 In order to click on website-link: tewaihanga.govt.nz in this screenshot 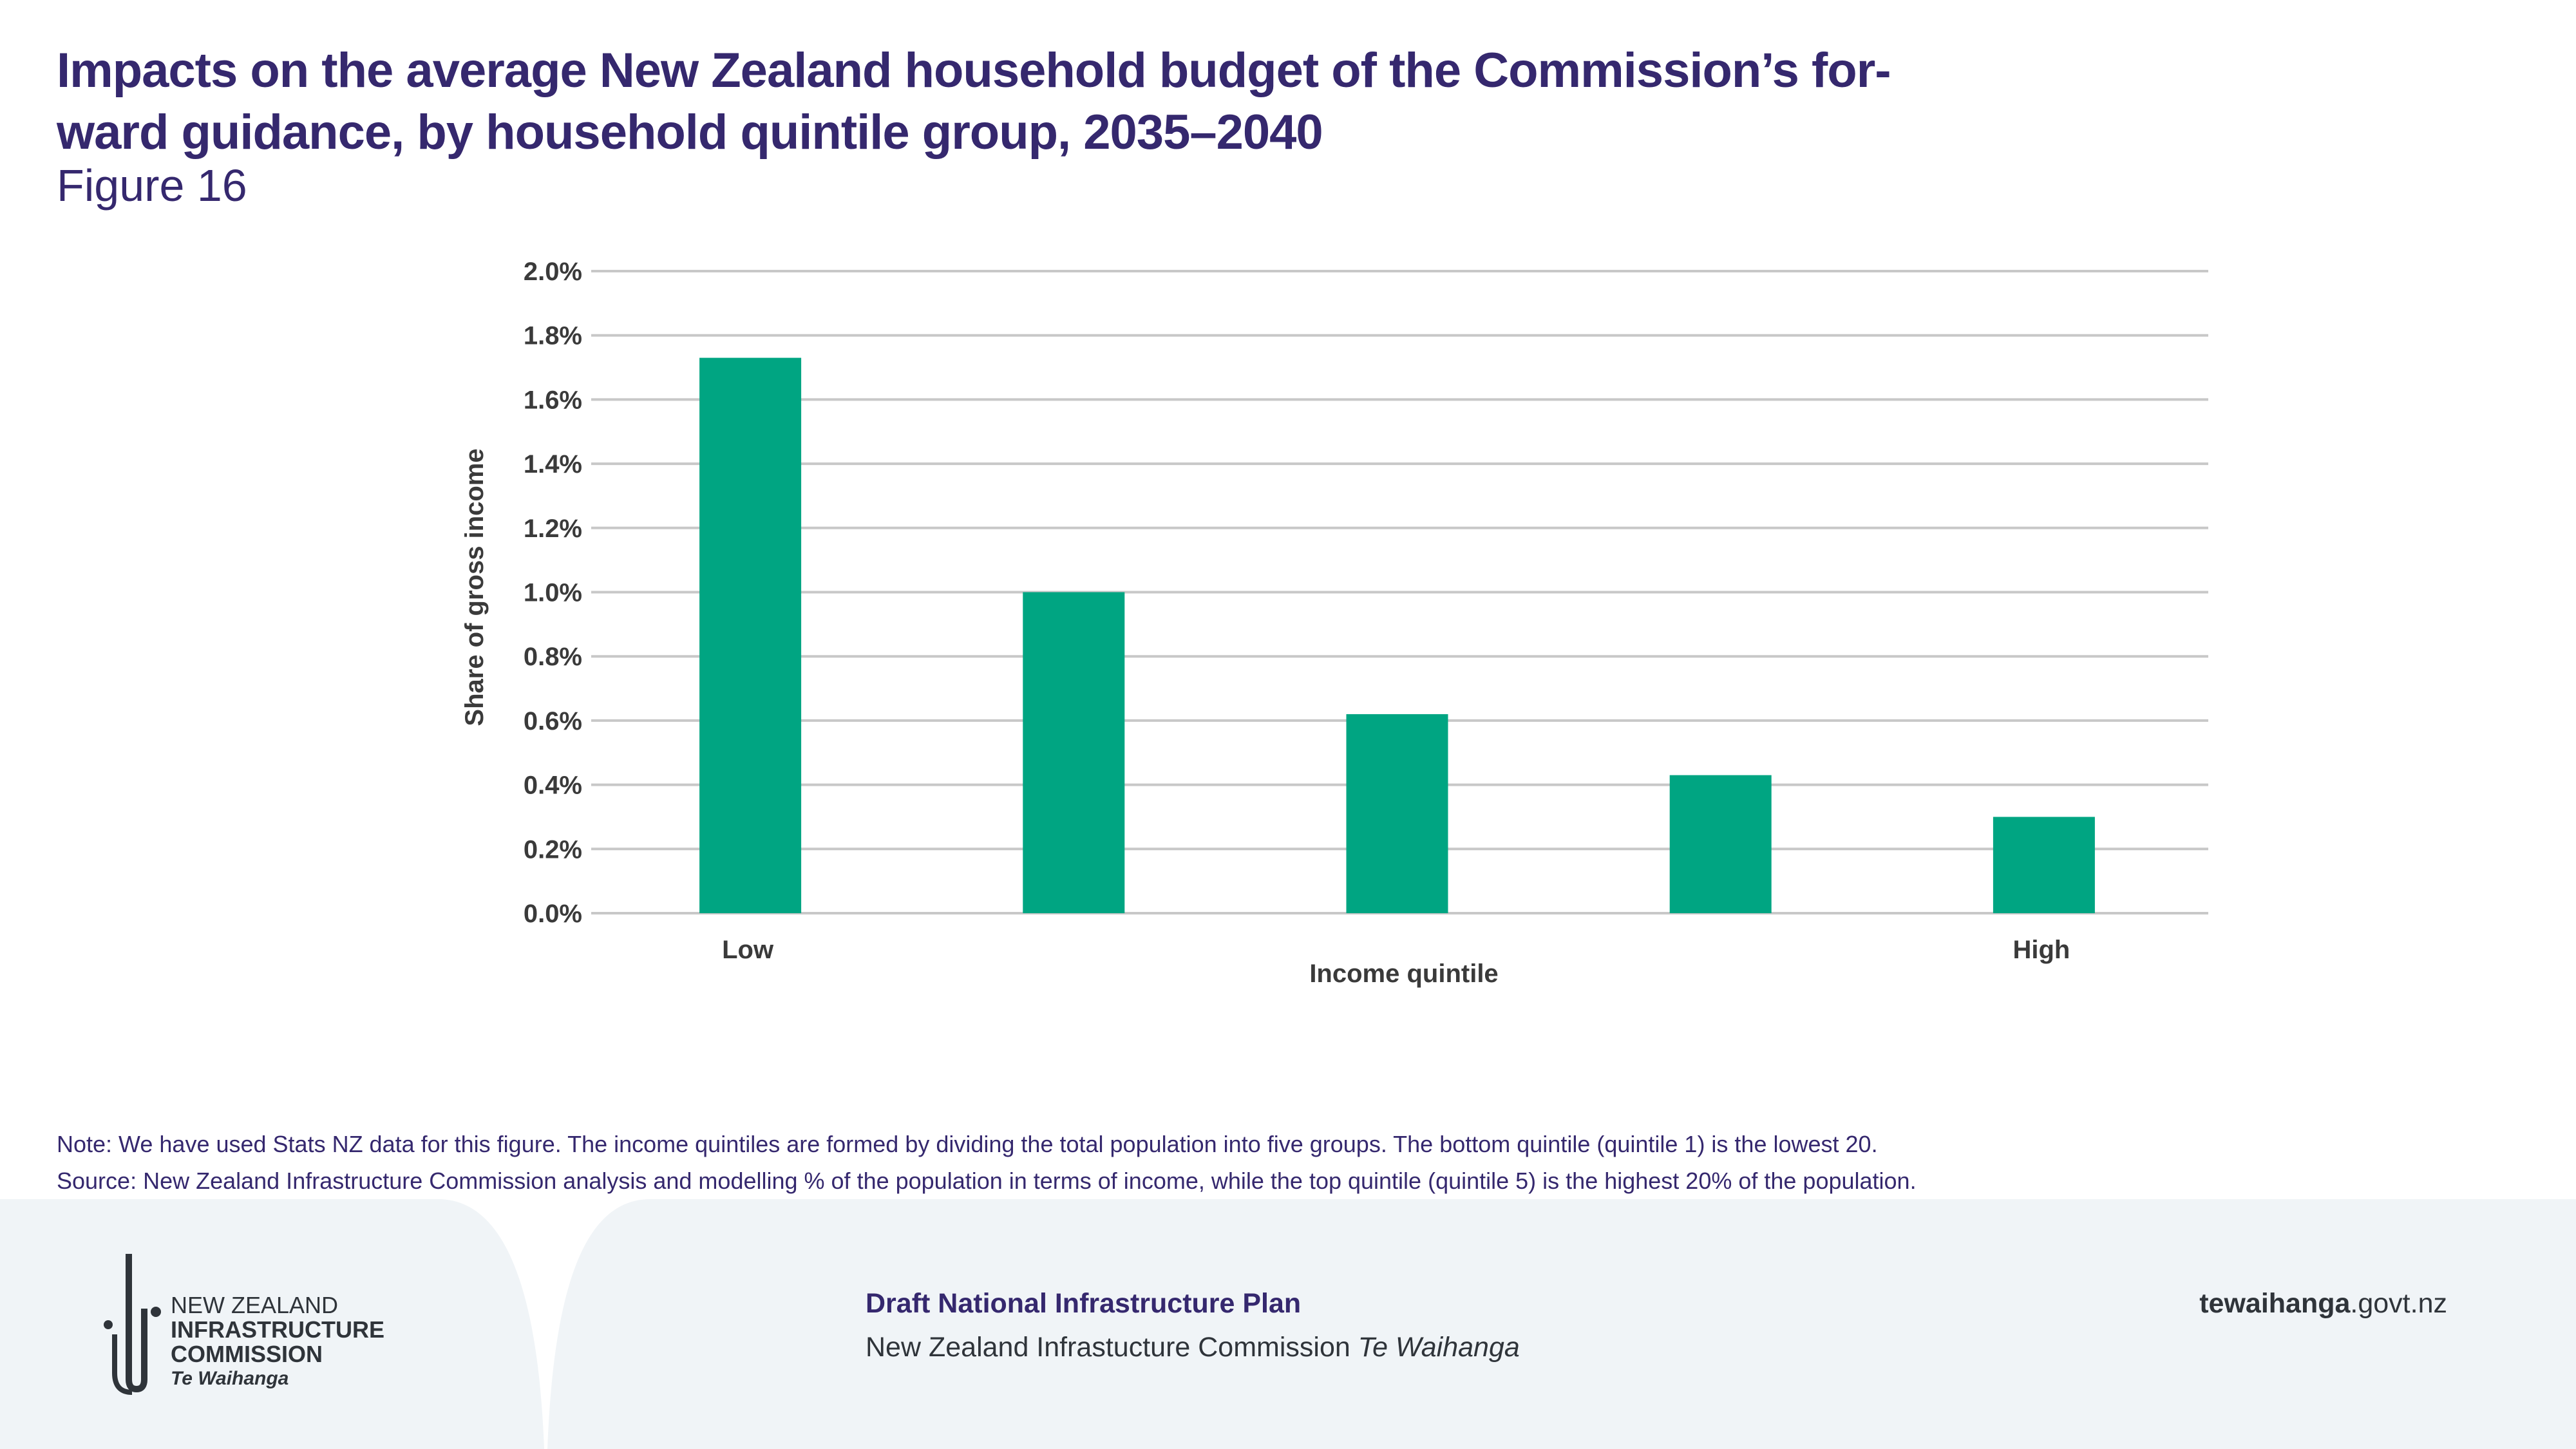, I will do `click(2323, 1304)`.